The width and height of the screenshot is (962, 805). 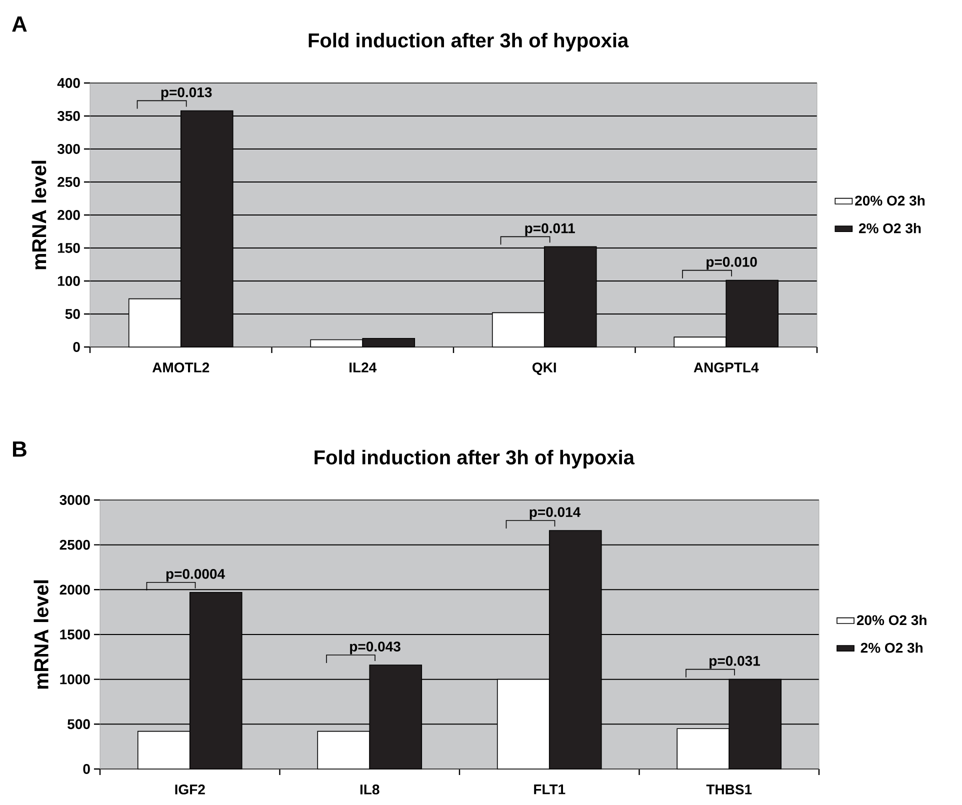 What do you see at coordinates (75, 679) in the screenshot?
I see `y-tick-label: 1000` at bounding box center [75, 679].